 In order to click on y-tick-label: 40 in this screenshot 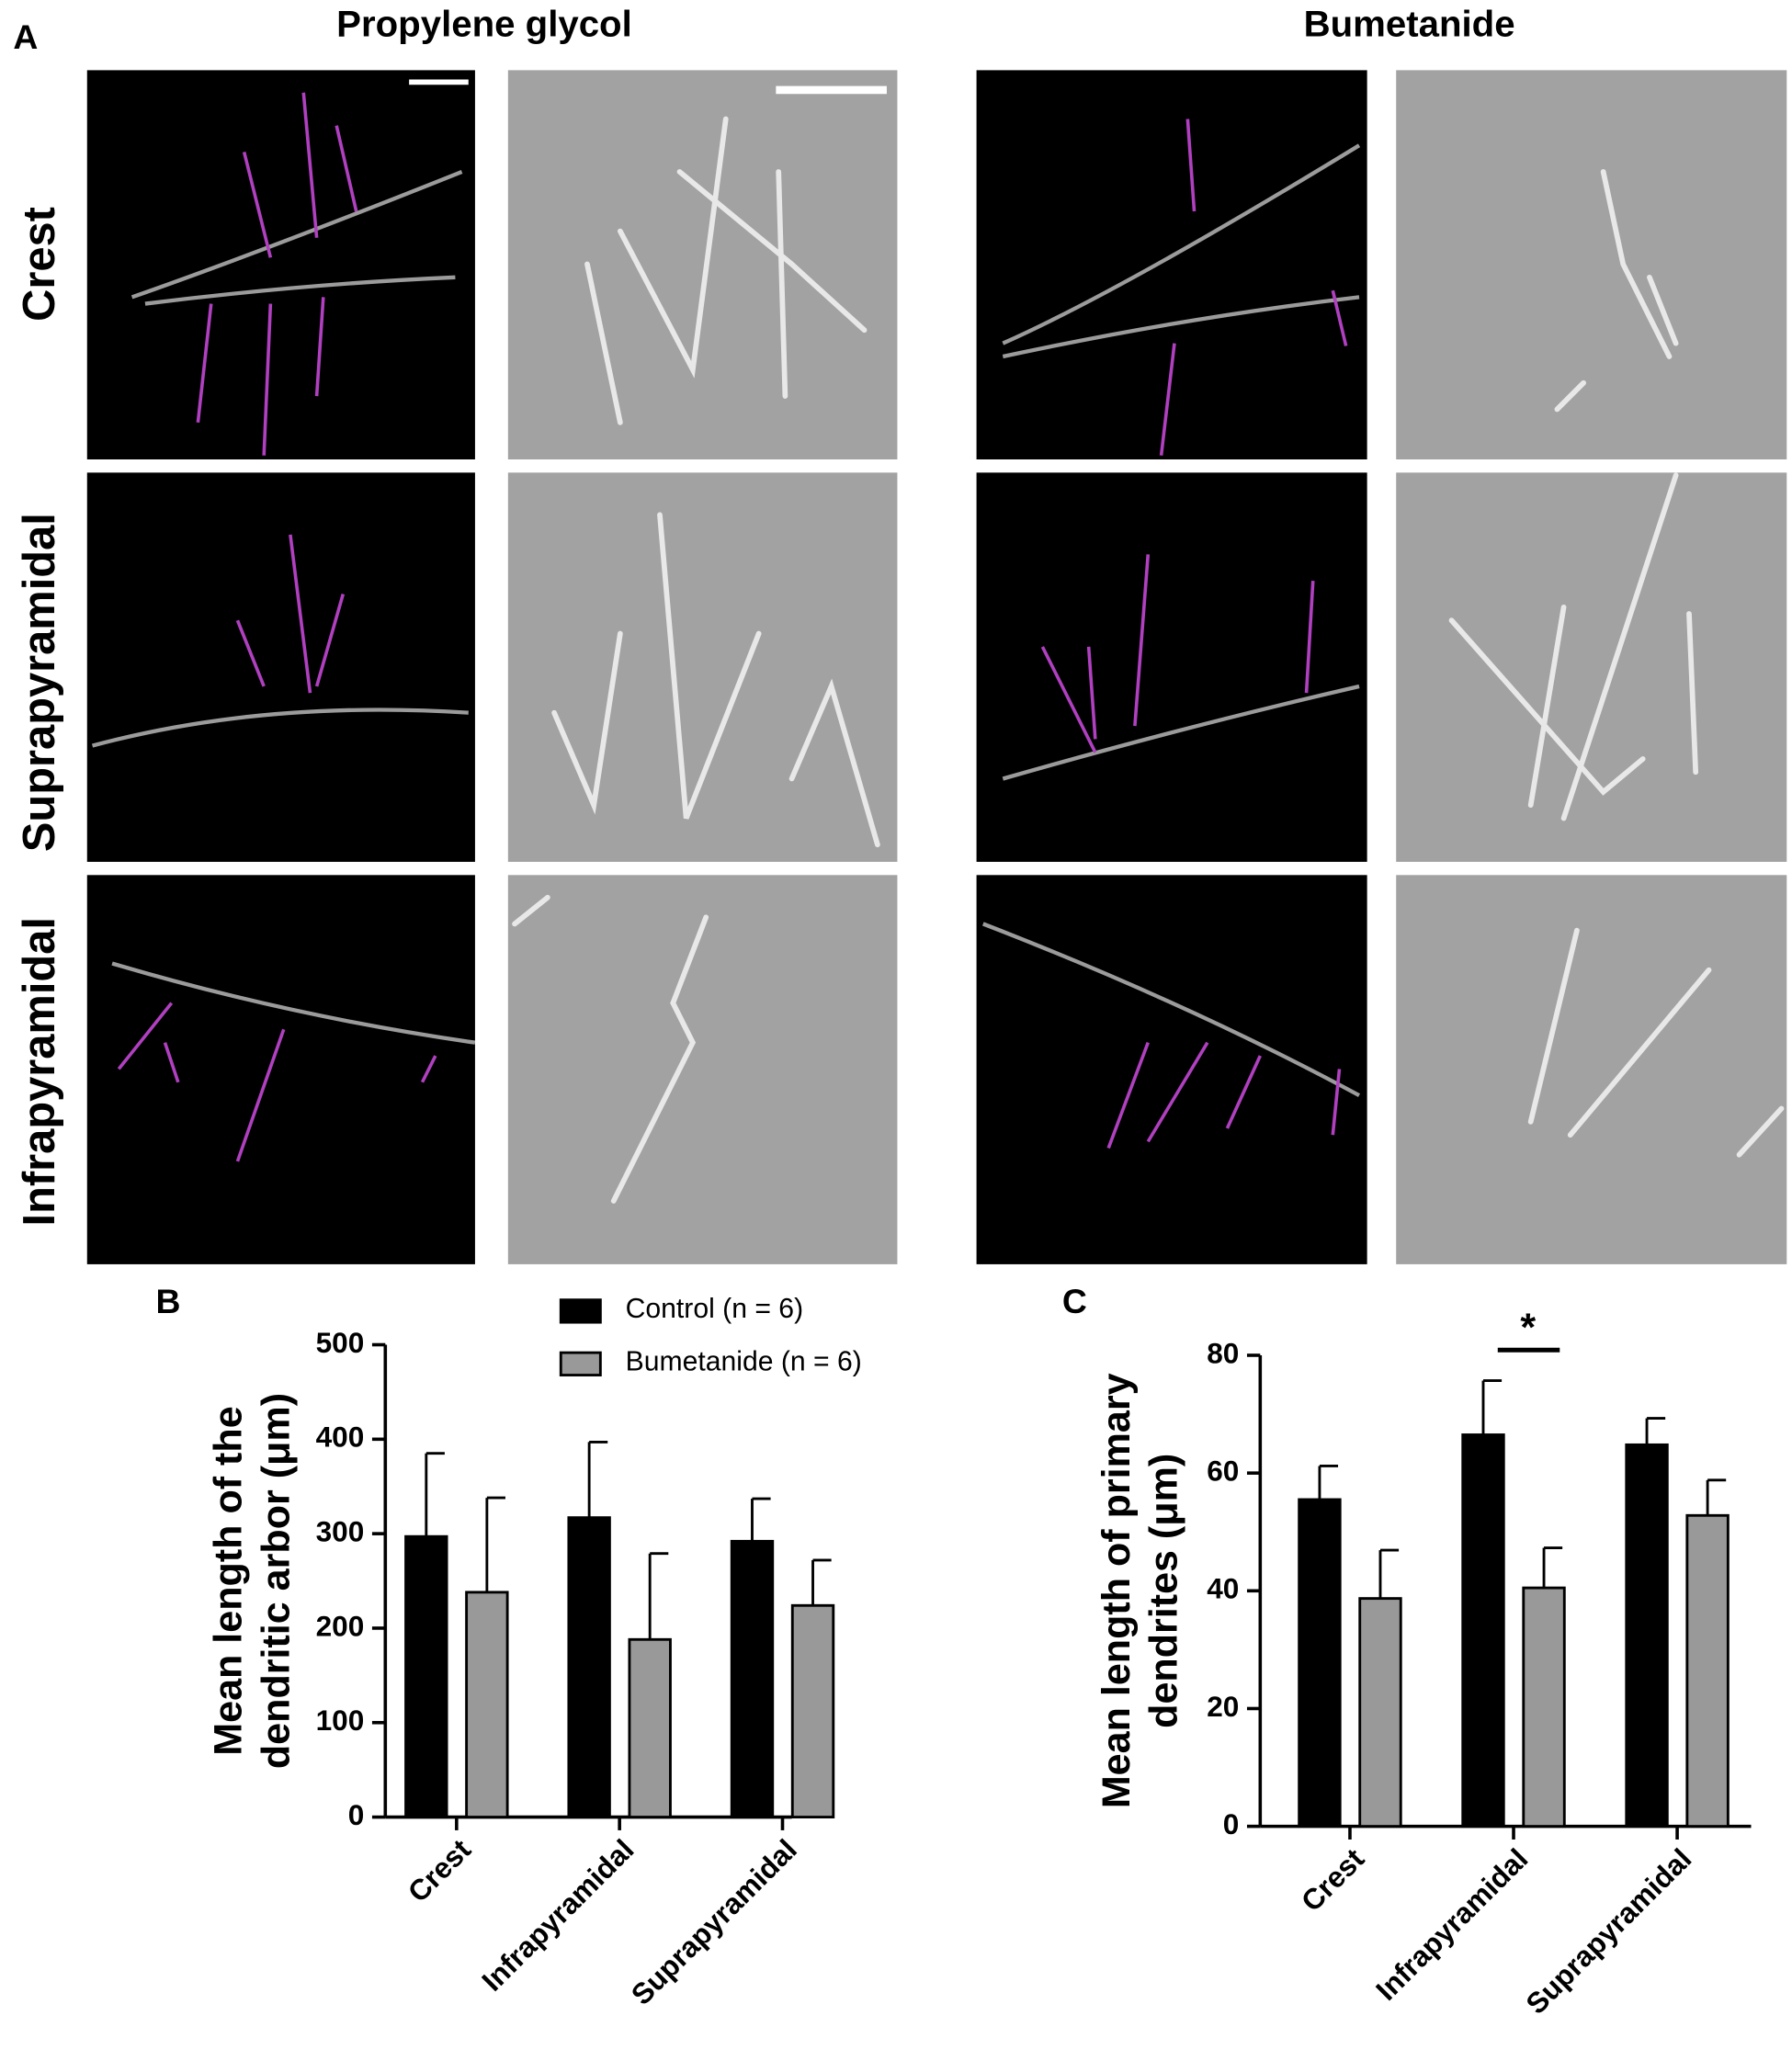, I will do `click(1223, 1588)`.